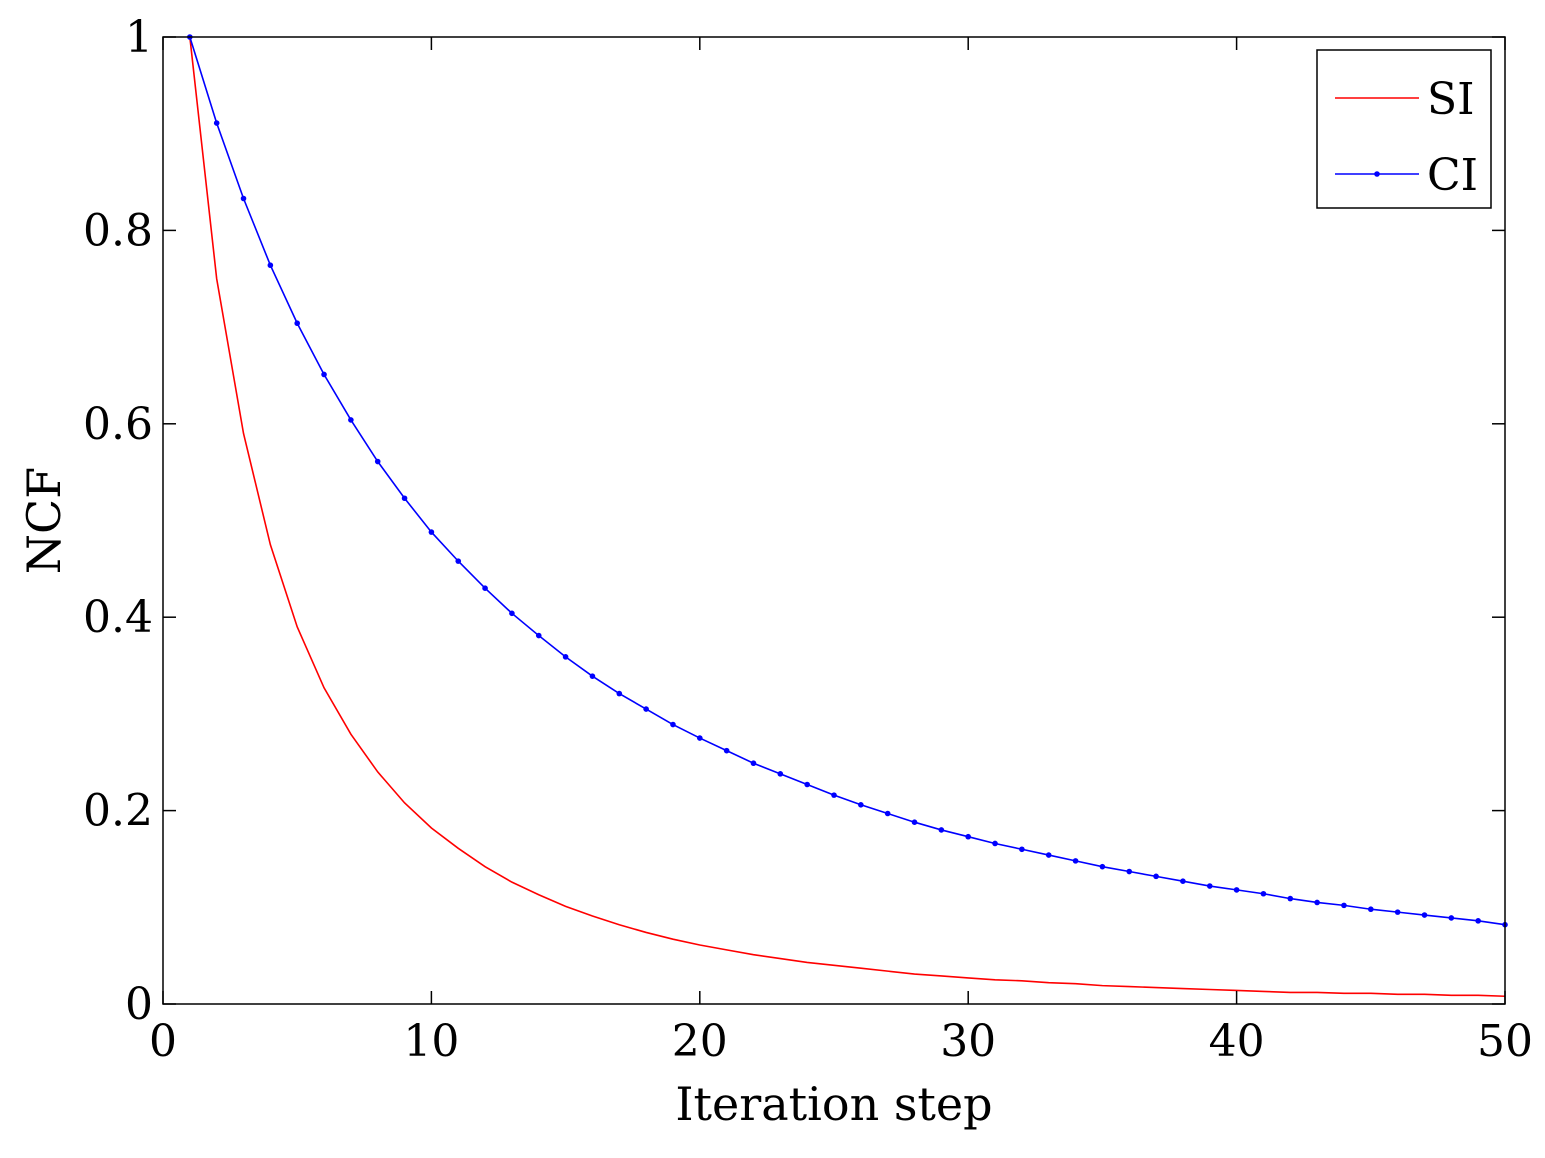 The height and width of the screenshot is (1158, 1545). What do you see at coordinates (118, 424) in the screenshot?
I see `y-tick-label: 0.6` at bounding box center [118, 424].